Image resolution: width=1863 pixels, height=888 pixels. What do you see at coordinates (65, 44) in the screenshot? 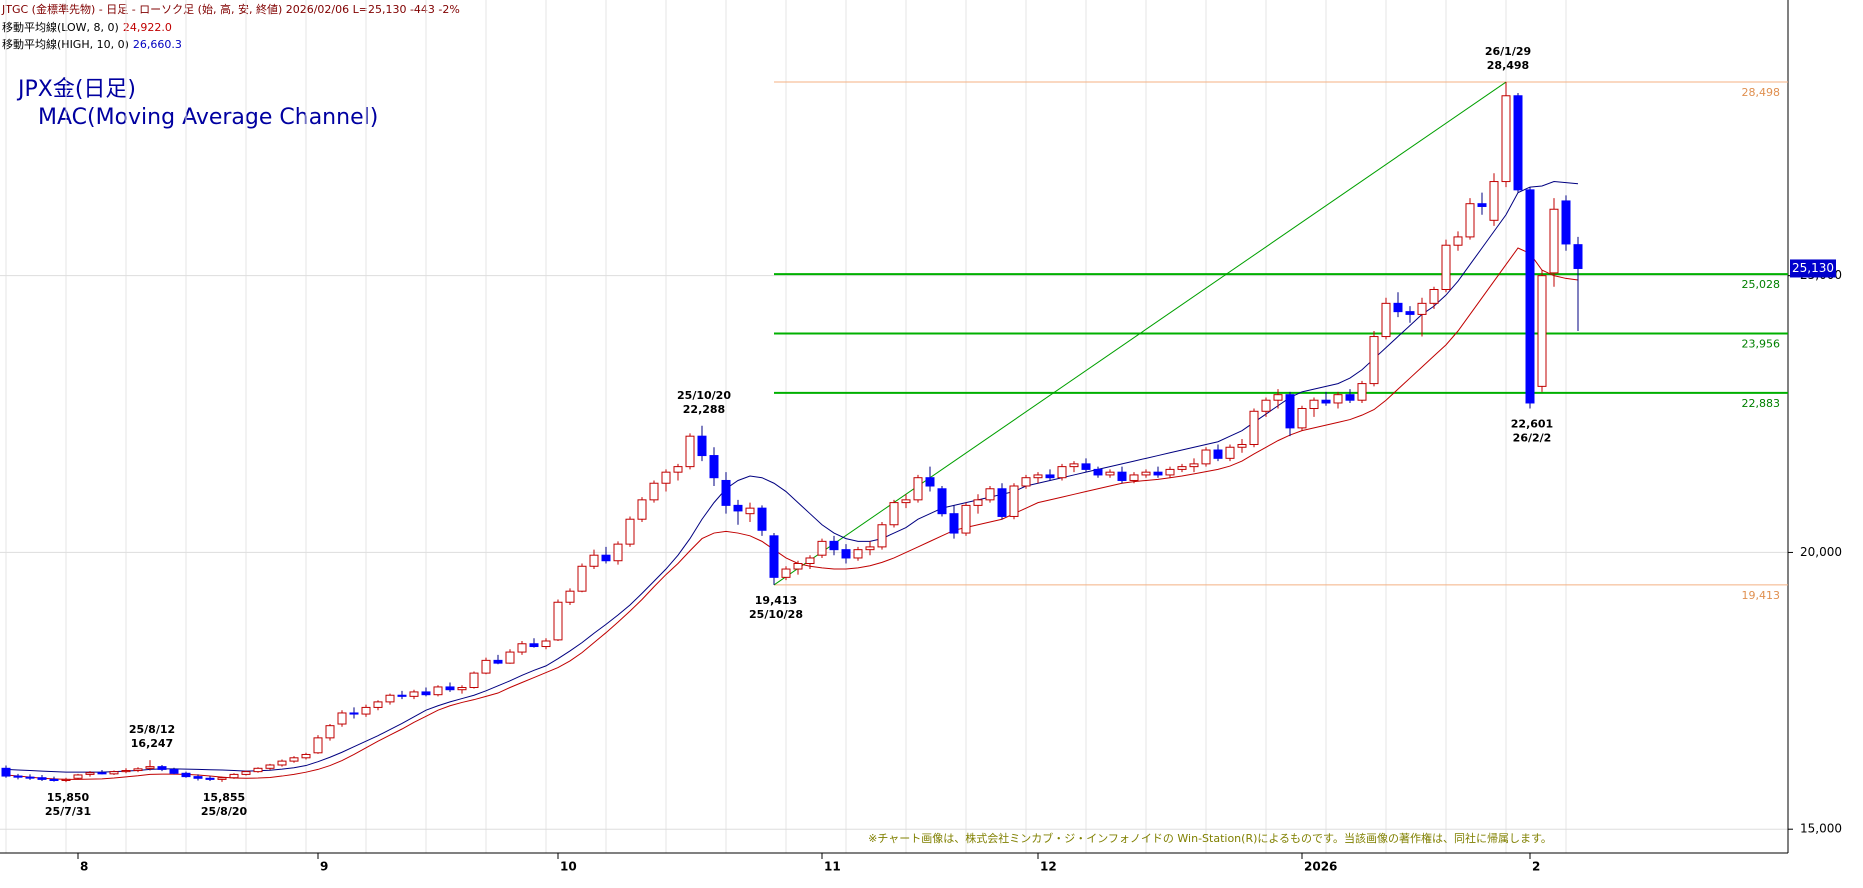
I see `legend-name: 移動平均線(HIGH, 10, 0)` at bounding box center [65, 44].